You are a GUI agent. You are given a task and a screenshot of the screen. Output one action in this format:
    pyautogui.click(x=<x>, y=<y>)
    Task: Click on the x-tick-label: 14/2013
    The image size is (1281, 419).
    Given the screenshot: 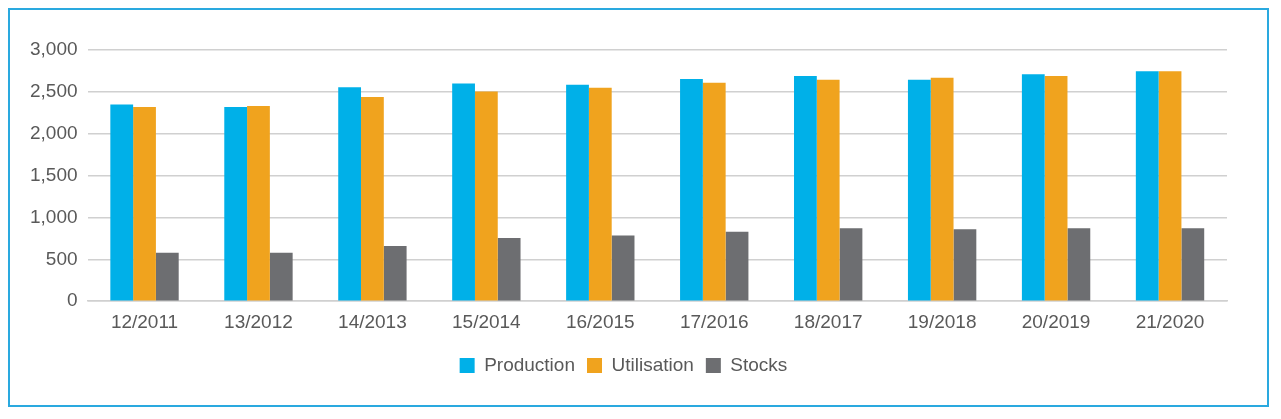 What is the action you would take?
    pyautogui.click(x=372, y=321)
    